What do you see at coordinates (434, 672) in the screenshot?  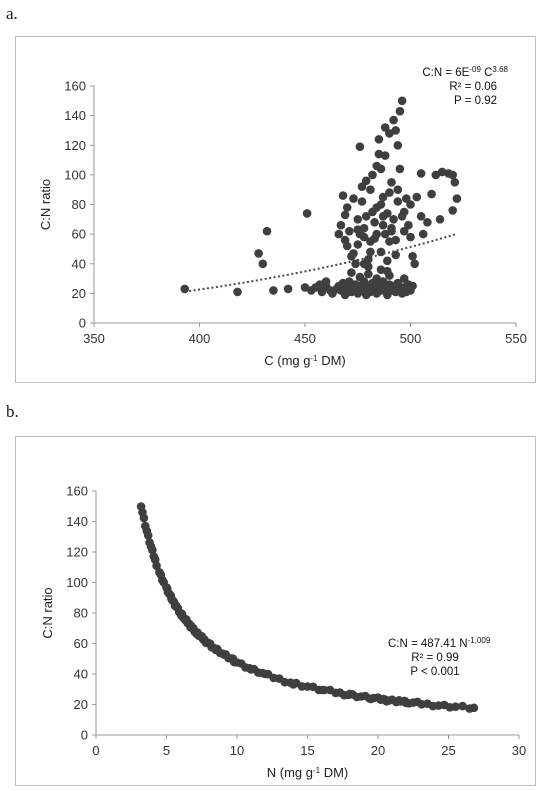 I see `chart-b-p-value: P < 0.001` at bounding box center [434, 672].